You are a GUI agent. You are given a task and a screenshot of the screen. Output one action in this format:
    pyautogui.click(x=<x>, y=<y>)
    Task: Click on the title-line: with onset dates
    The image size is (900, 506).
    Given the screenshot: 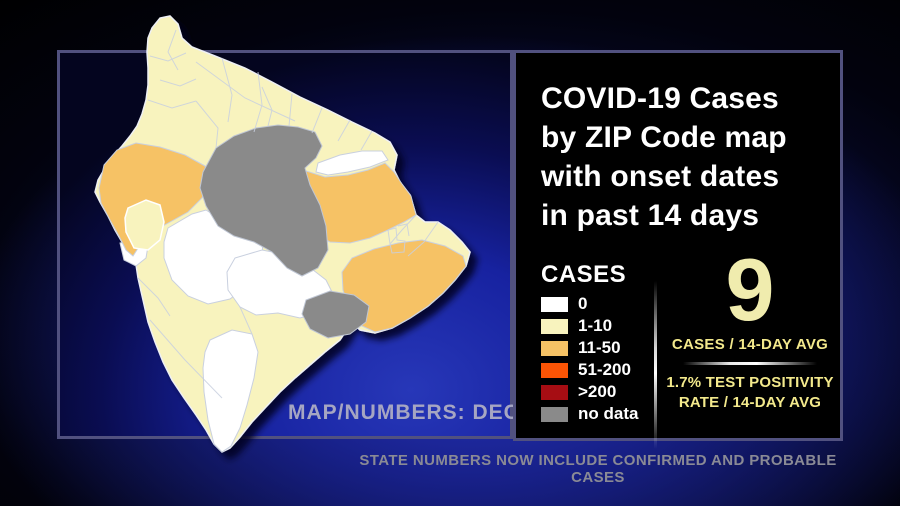 What is the action you would take?
    pyautogui.click(x=660, y=176)
    